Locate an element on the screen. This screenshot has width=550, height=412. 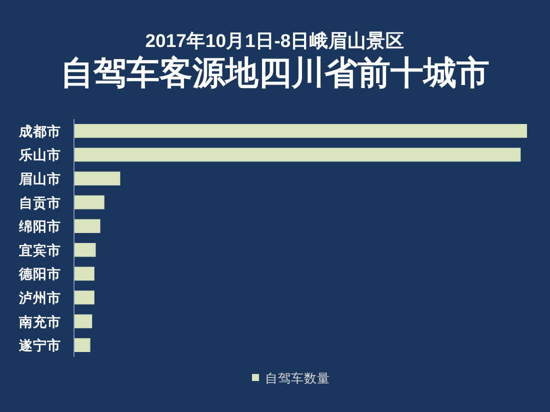
chart-subtitle: 2017年10月1日-8日峨眉山景区 is located at coordinates (275, 40).